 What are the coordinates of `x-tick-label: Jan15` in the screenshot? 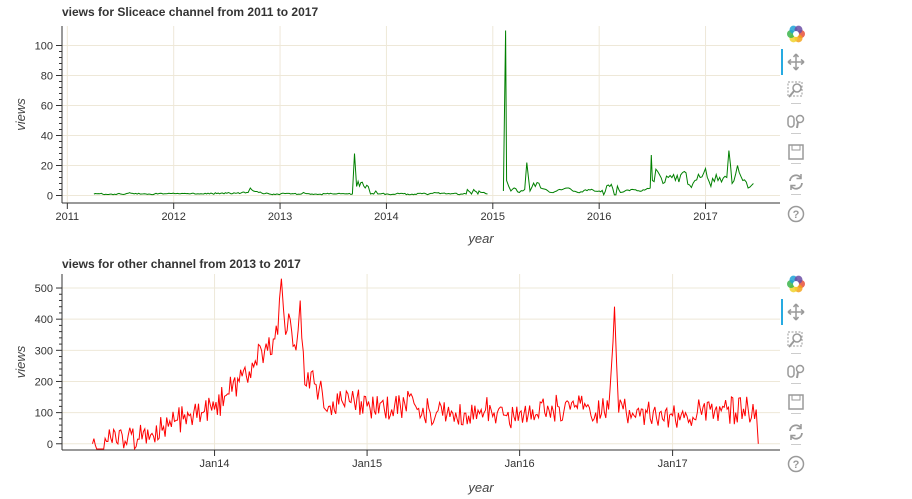 It's located at (367, 464).